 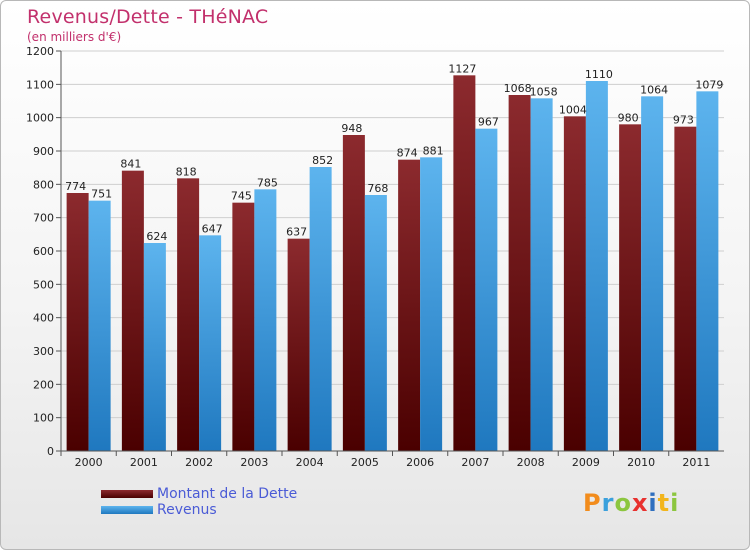 I want to click on legend-label-revenus: Revenus, so click(x=187, y=510).